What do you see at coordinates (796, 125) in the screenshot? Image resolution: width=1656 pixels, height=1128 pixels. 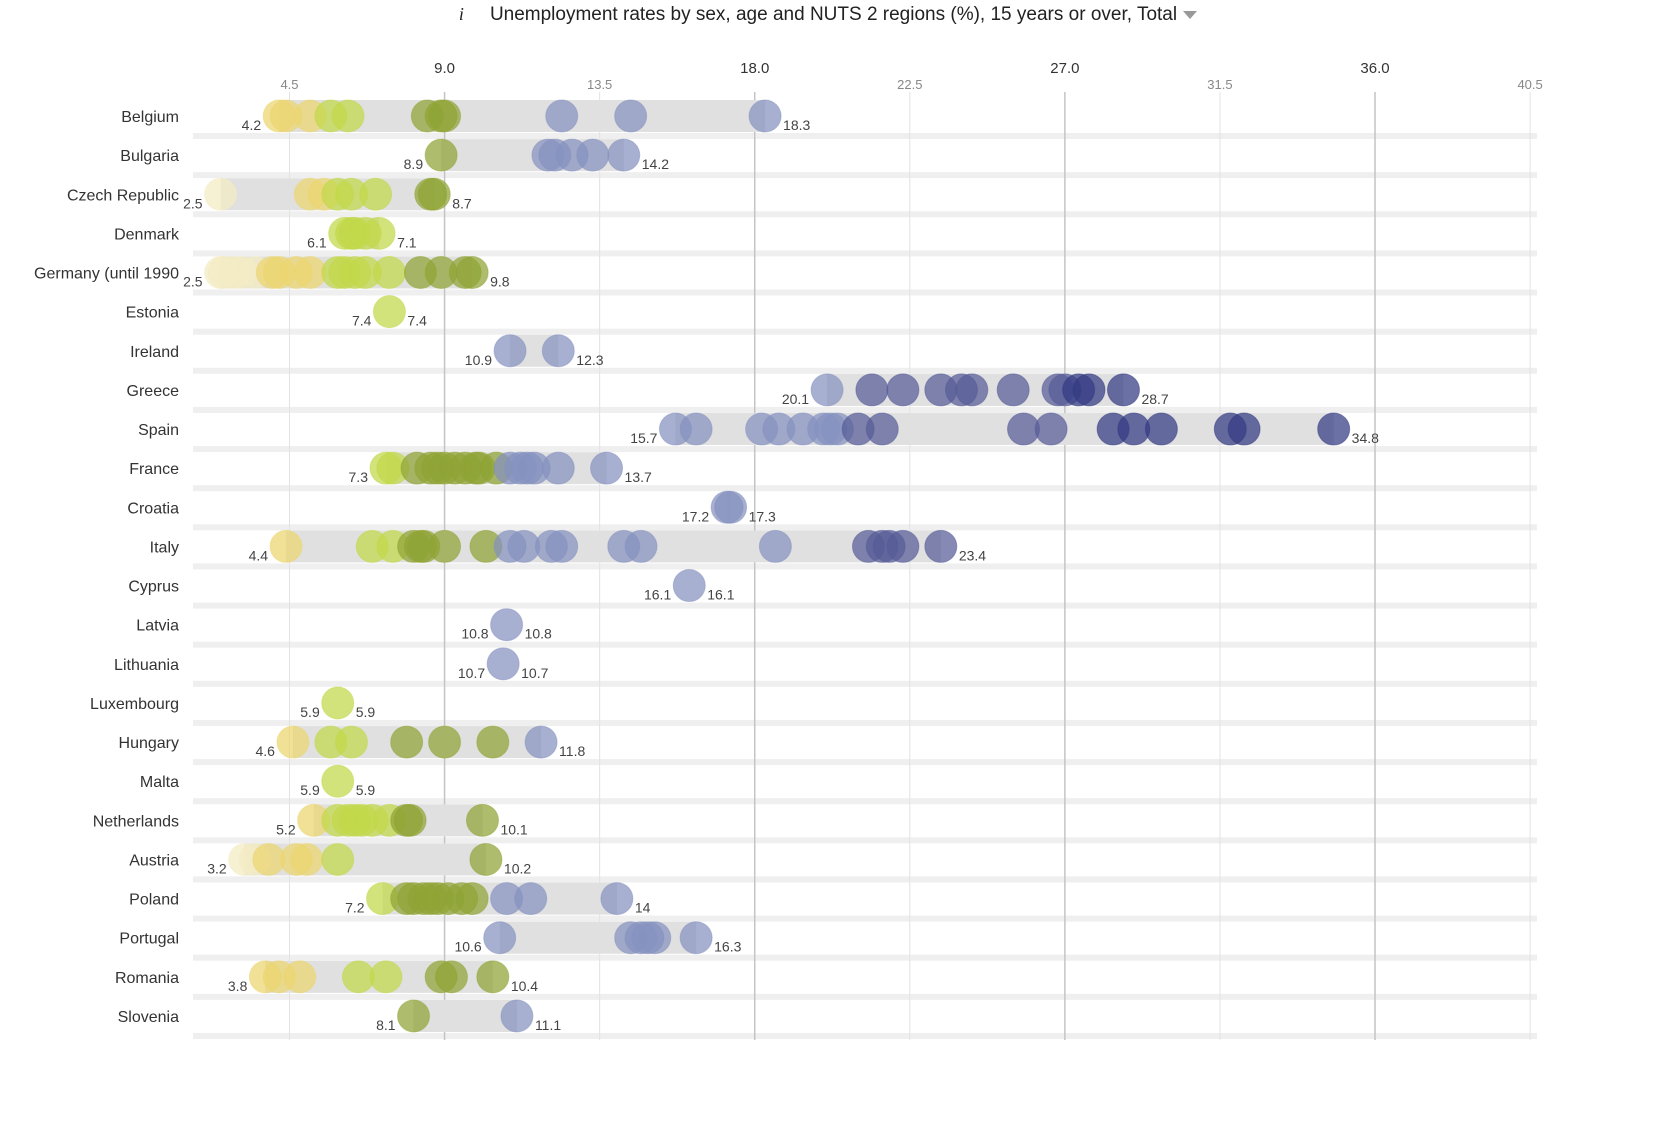 I see `max-value-label: 18.3` at bounding box center [796, 125].